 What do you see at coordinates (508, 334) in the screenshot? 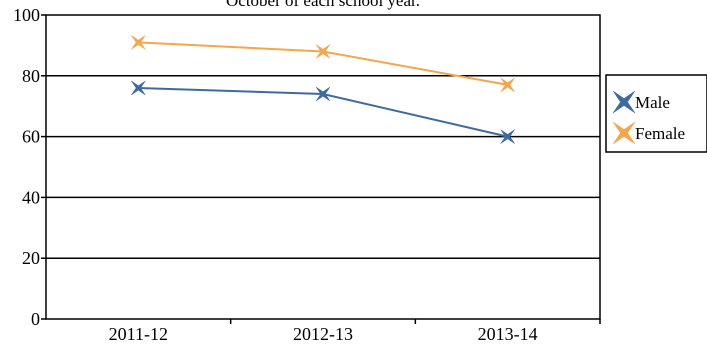
I see `x-tick-label-2013-14: 2013-14` at bounding box center [508, 334].